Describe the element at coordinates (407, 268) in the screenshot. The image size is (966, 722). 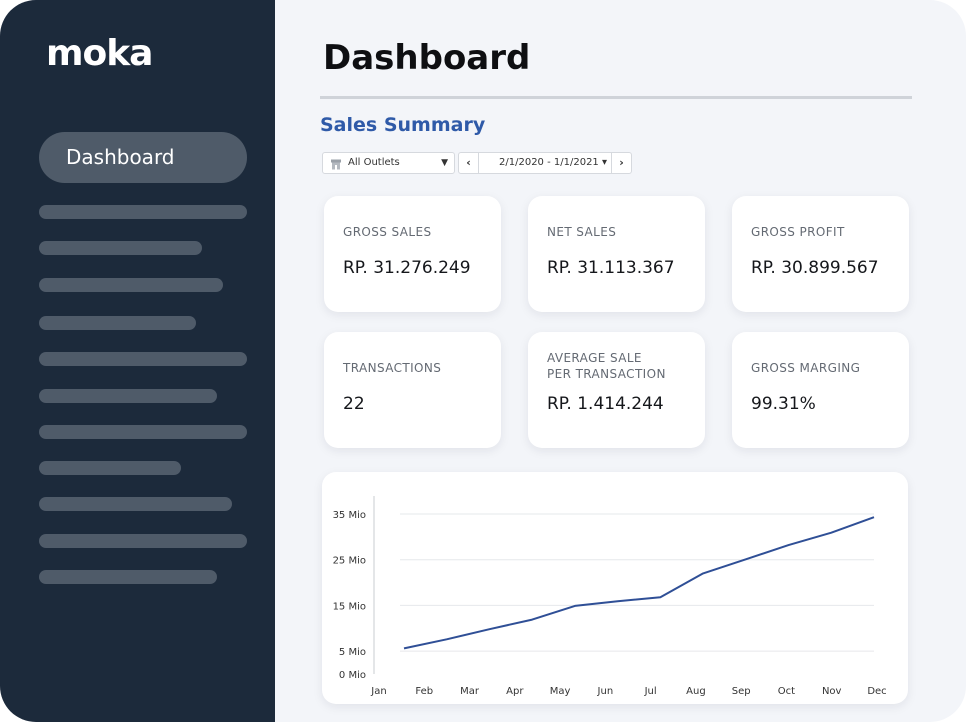
I see `metric-value: RP. 31.276.249` at that location.